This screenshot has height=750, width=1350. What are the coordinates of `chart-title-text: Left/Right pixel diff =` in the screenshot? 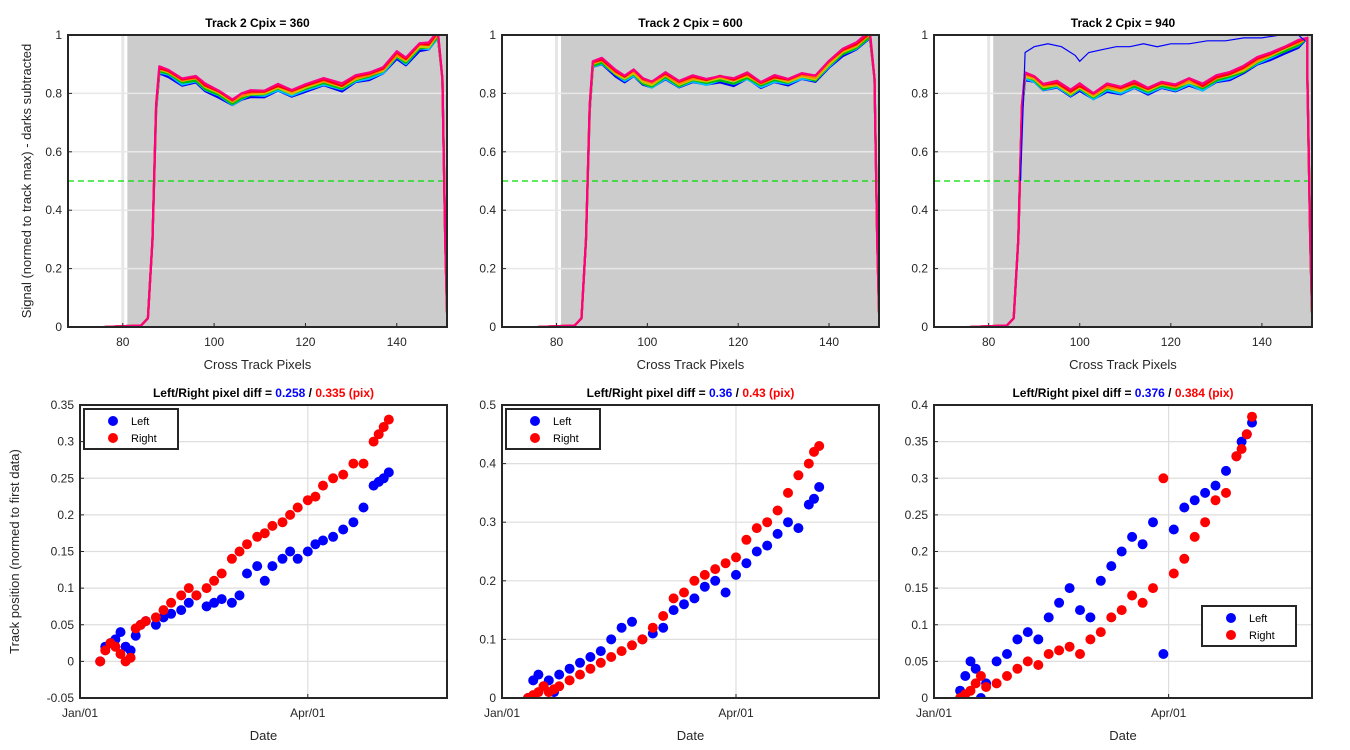 It's located at (1073, 393).